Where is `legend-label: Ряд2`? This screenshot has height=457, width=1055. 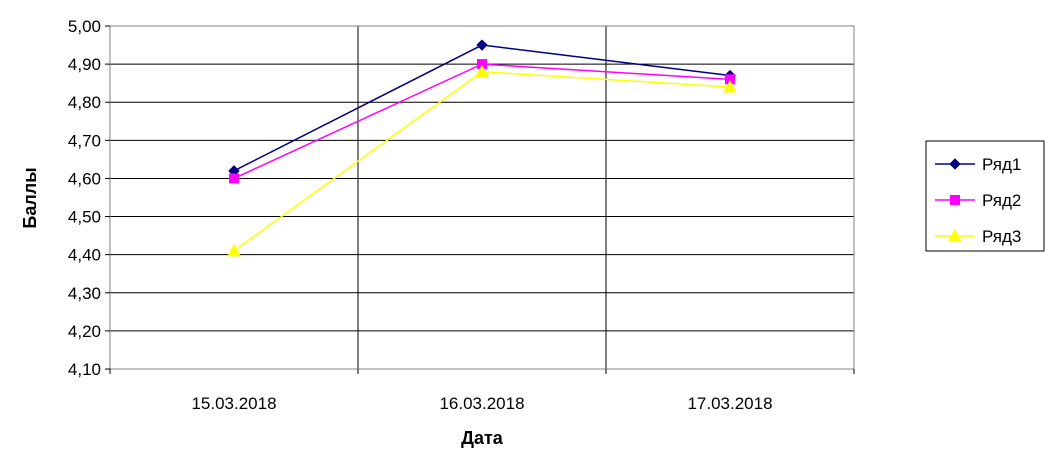
legend-label: Ряд2 is located at coordinates (1001, 200).